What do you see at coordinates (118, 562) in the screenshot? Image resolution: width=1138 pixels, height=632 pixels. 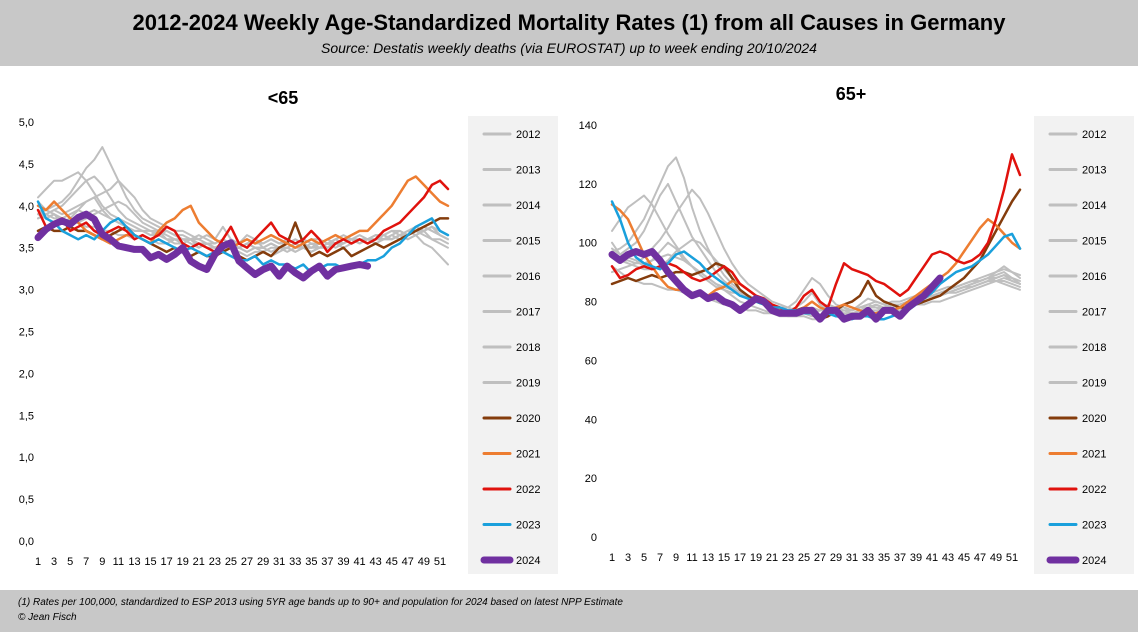 I see `x-tick-label-lt65: 11` at bounding box center [118, 562].